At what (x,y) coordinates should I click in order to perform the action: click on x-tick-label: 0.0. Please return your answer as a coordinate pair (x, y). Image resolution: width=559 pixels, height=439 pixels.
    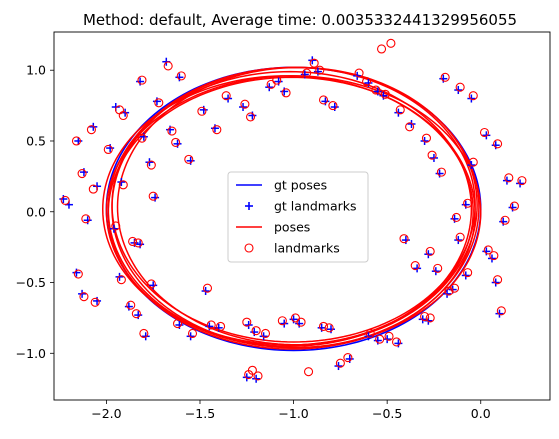
    Looking at the image, I should click on (481, 413).